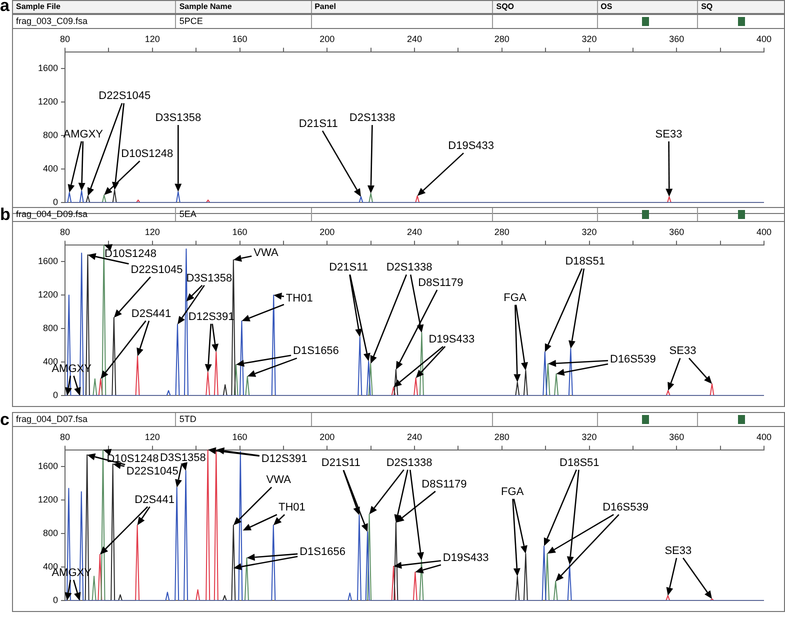 Image resolution: width=785 pixels, height=621 pixels. What do you see at coordinates (52, 214) in the screenshot?
I see `text: frag_004_D09.fsa` at bounding box center [52, 214].